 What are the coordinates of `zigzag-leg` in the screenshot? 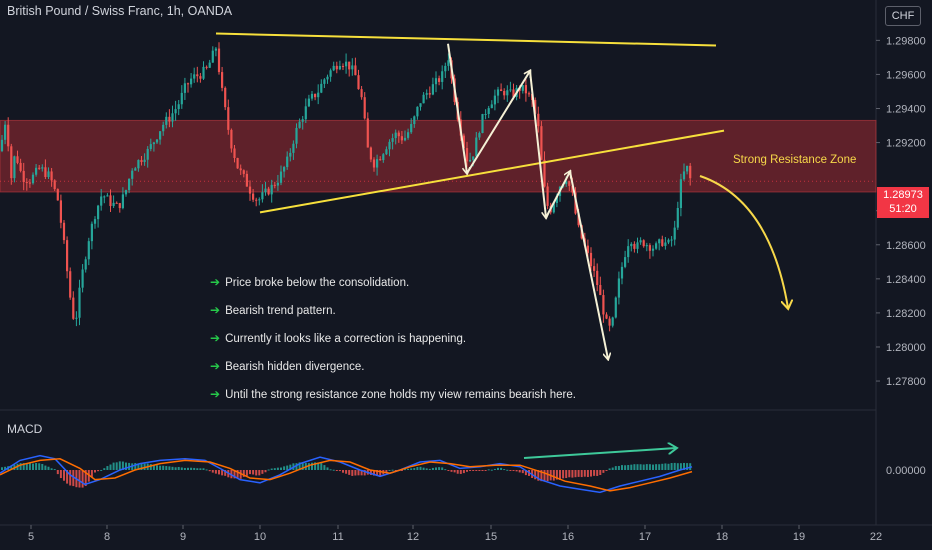 It's located at (457, 108).